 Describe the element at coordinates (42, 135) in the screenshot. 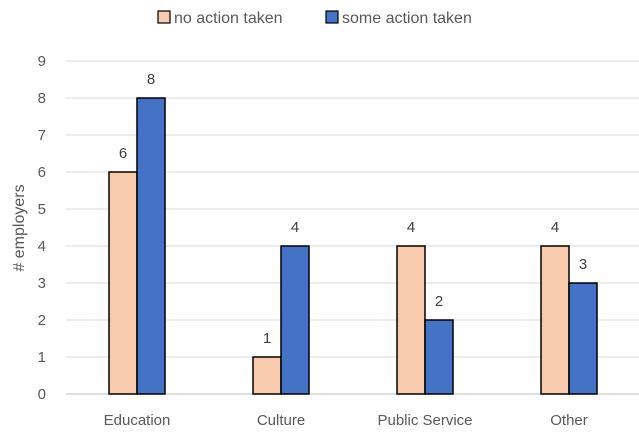

I see `y-tick-label: 7` at that location.